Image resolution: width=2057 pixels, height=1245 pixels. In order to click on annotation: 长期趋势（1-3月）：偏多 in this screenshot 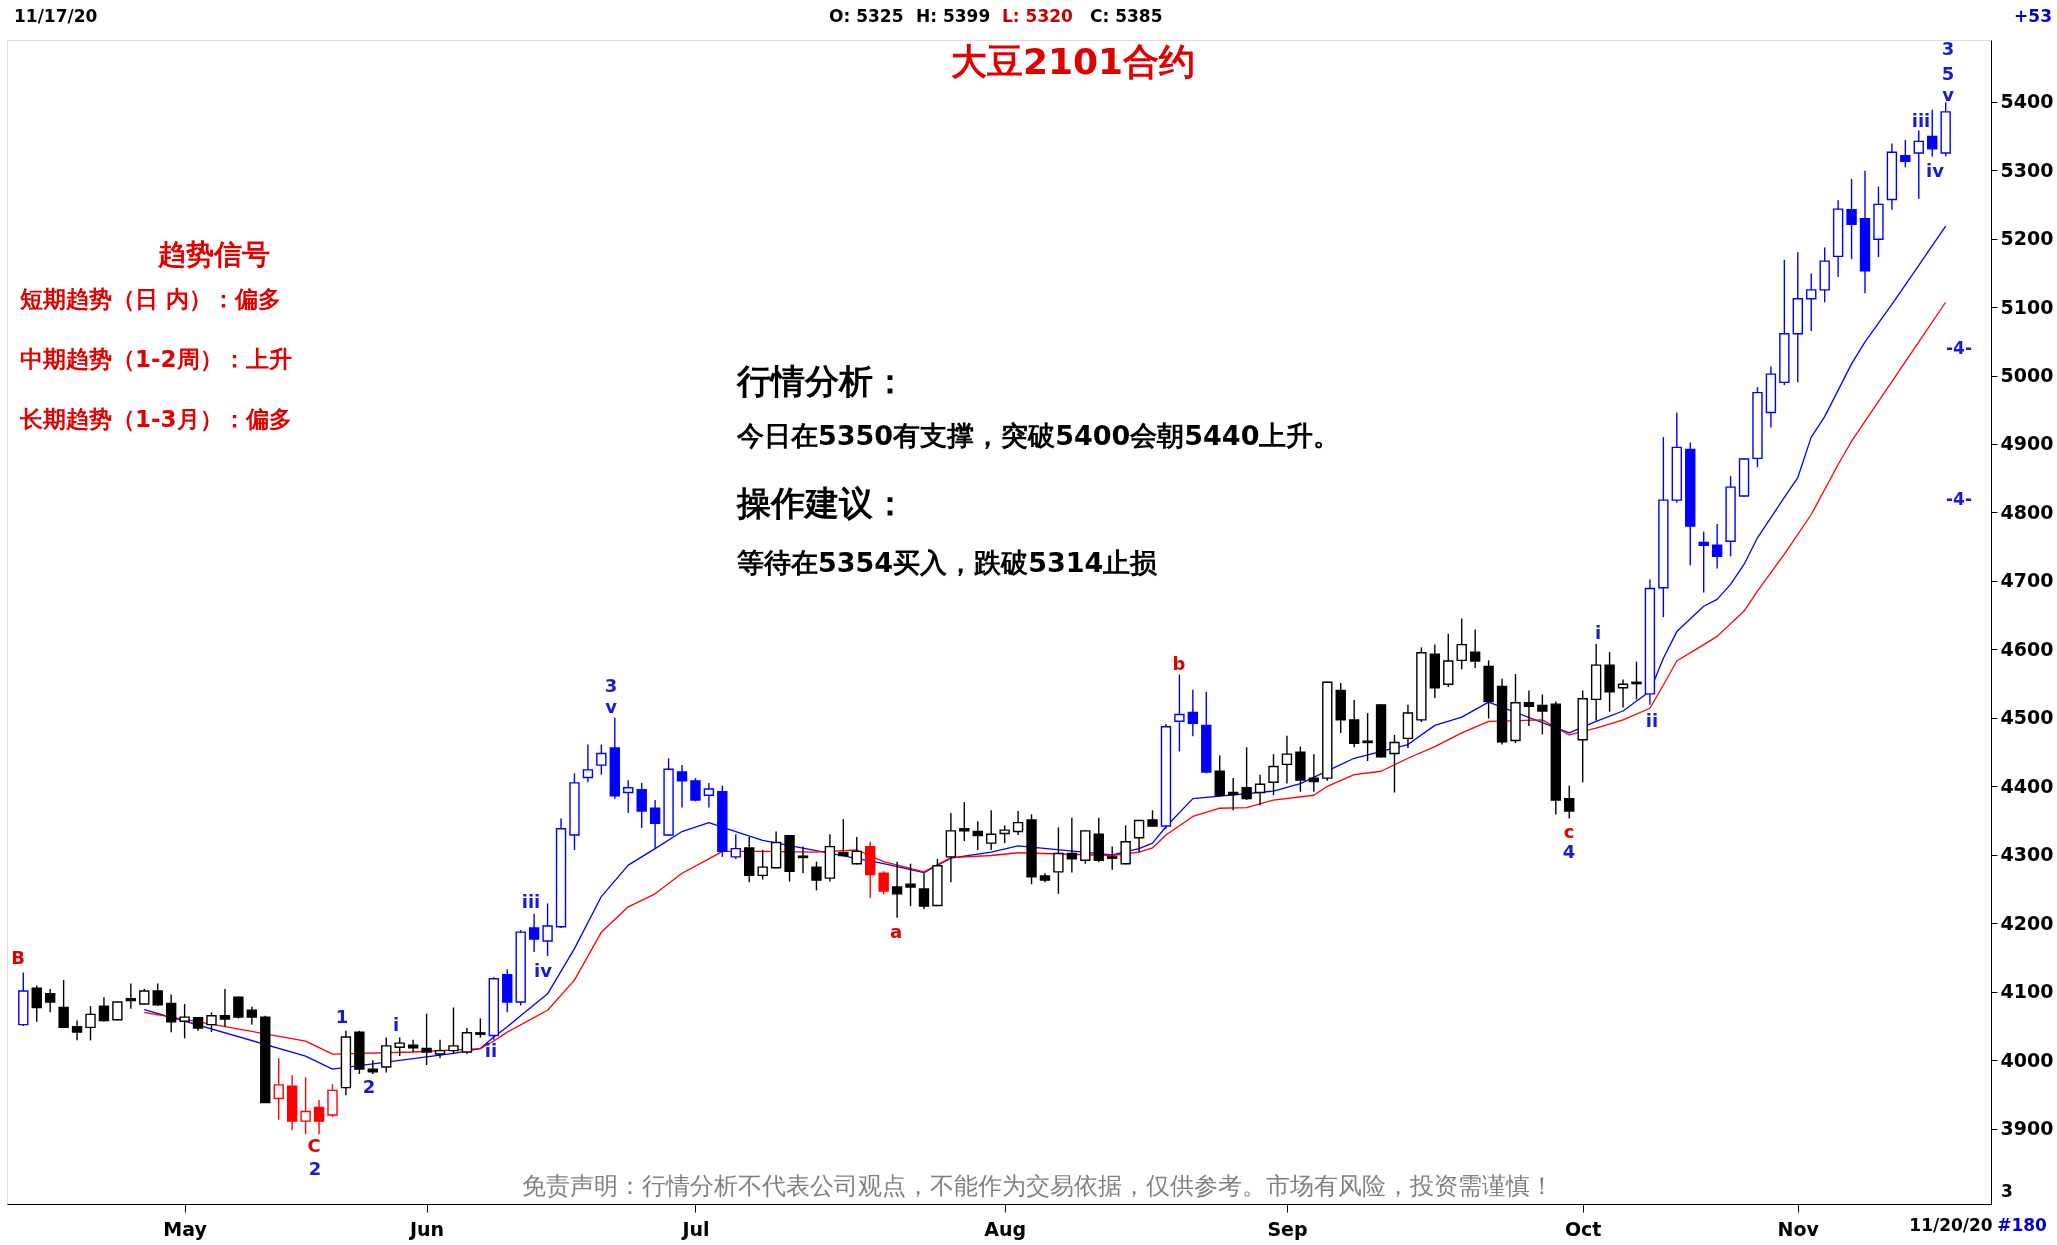, I will do `click(155, 419)`.